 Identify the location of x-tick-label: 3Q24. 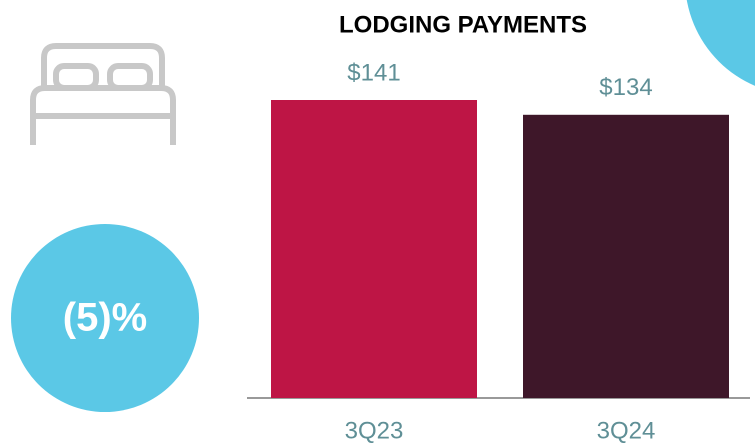
(626, 430).